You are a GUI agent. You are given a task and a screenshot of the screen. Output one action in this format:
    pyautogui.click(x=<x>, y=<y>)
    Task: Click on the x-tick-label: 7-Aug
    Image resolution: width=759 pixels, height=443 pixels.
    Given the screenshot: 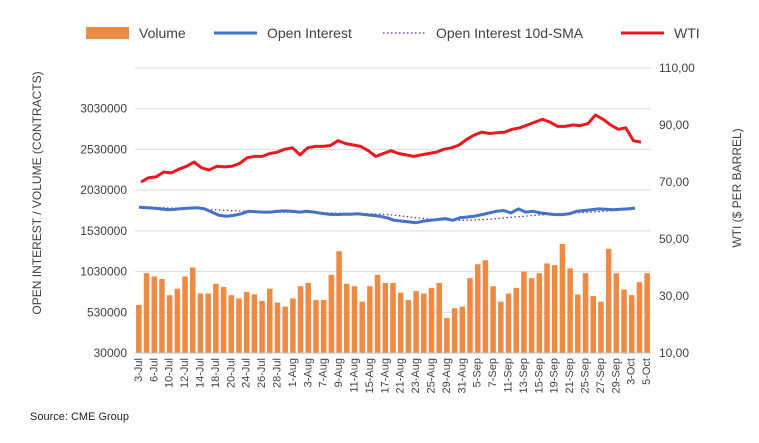 What is the action you would take?
    pyautogui.click(x=324, y=372)
    